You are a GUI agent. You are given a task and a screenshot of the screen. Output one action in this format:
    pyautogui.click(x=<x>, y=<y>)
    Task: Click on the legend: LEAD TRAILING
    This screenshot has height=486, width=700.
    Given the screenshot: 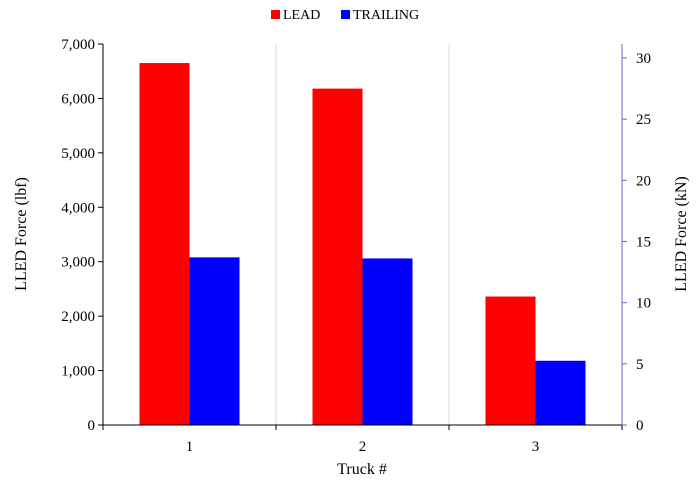 What is the action you would take?
    pyautogui.click(x=345, y=15)
    